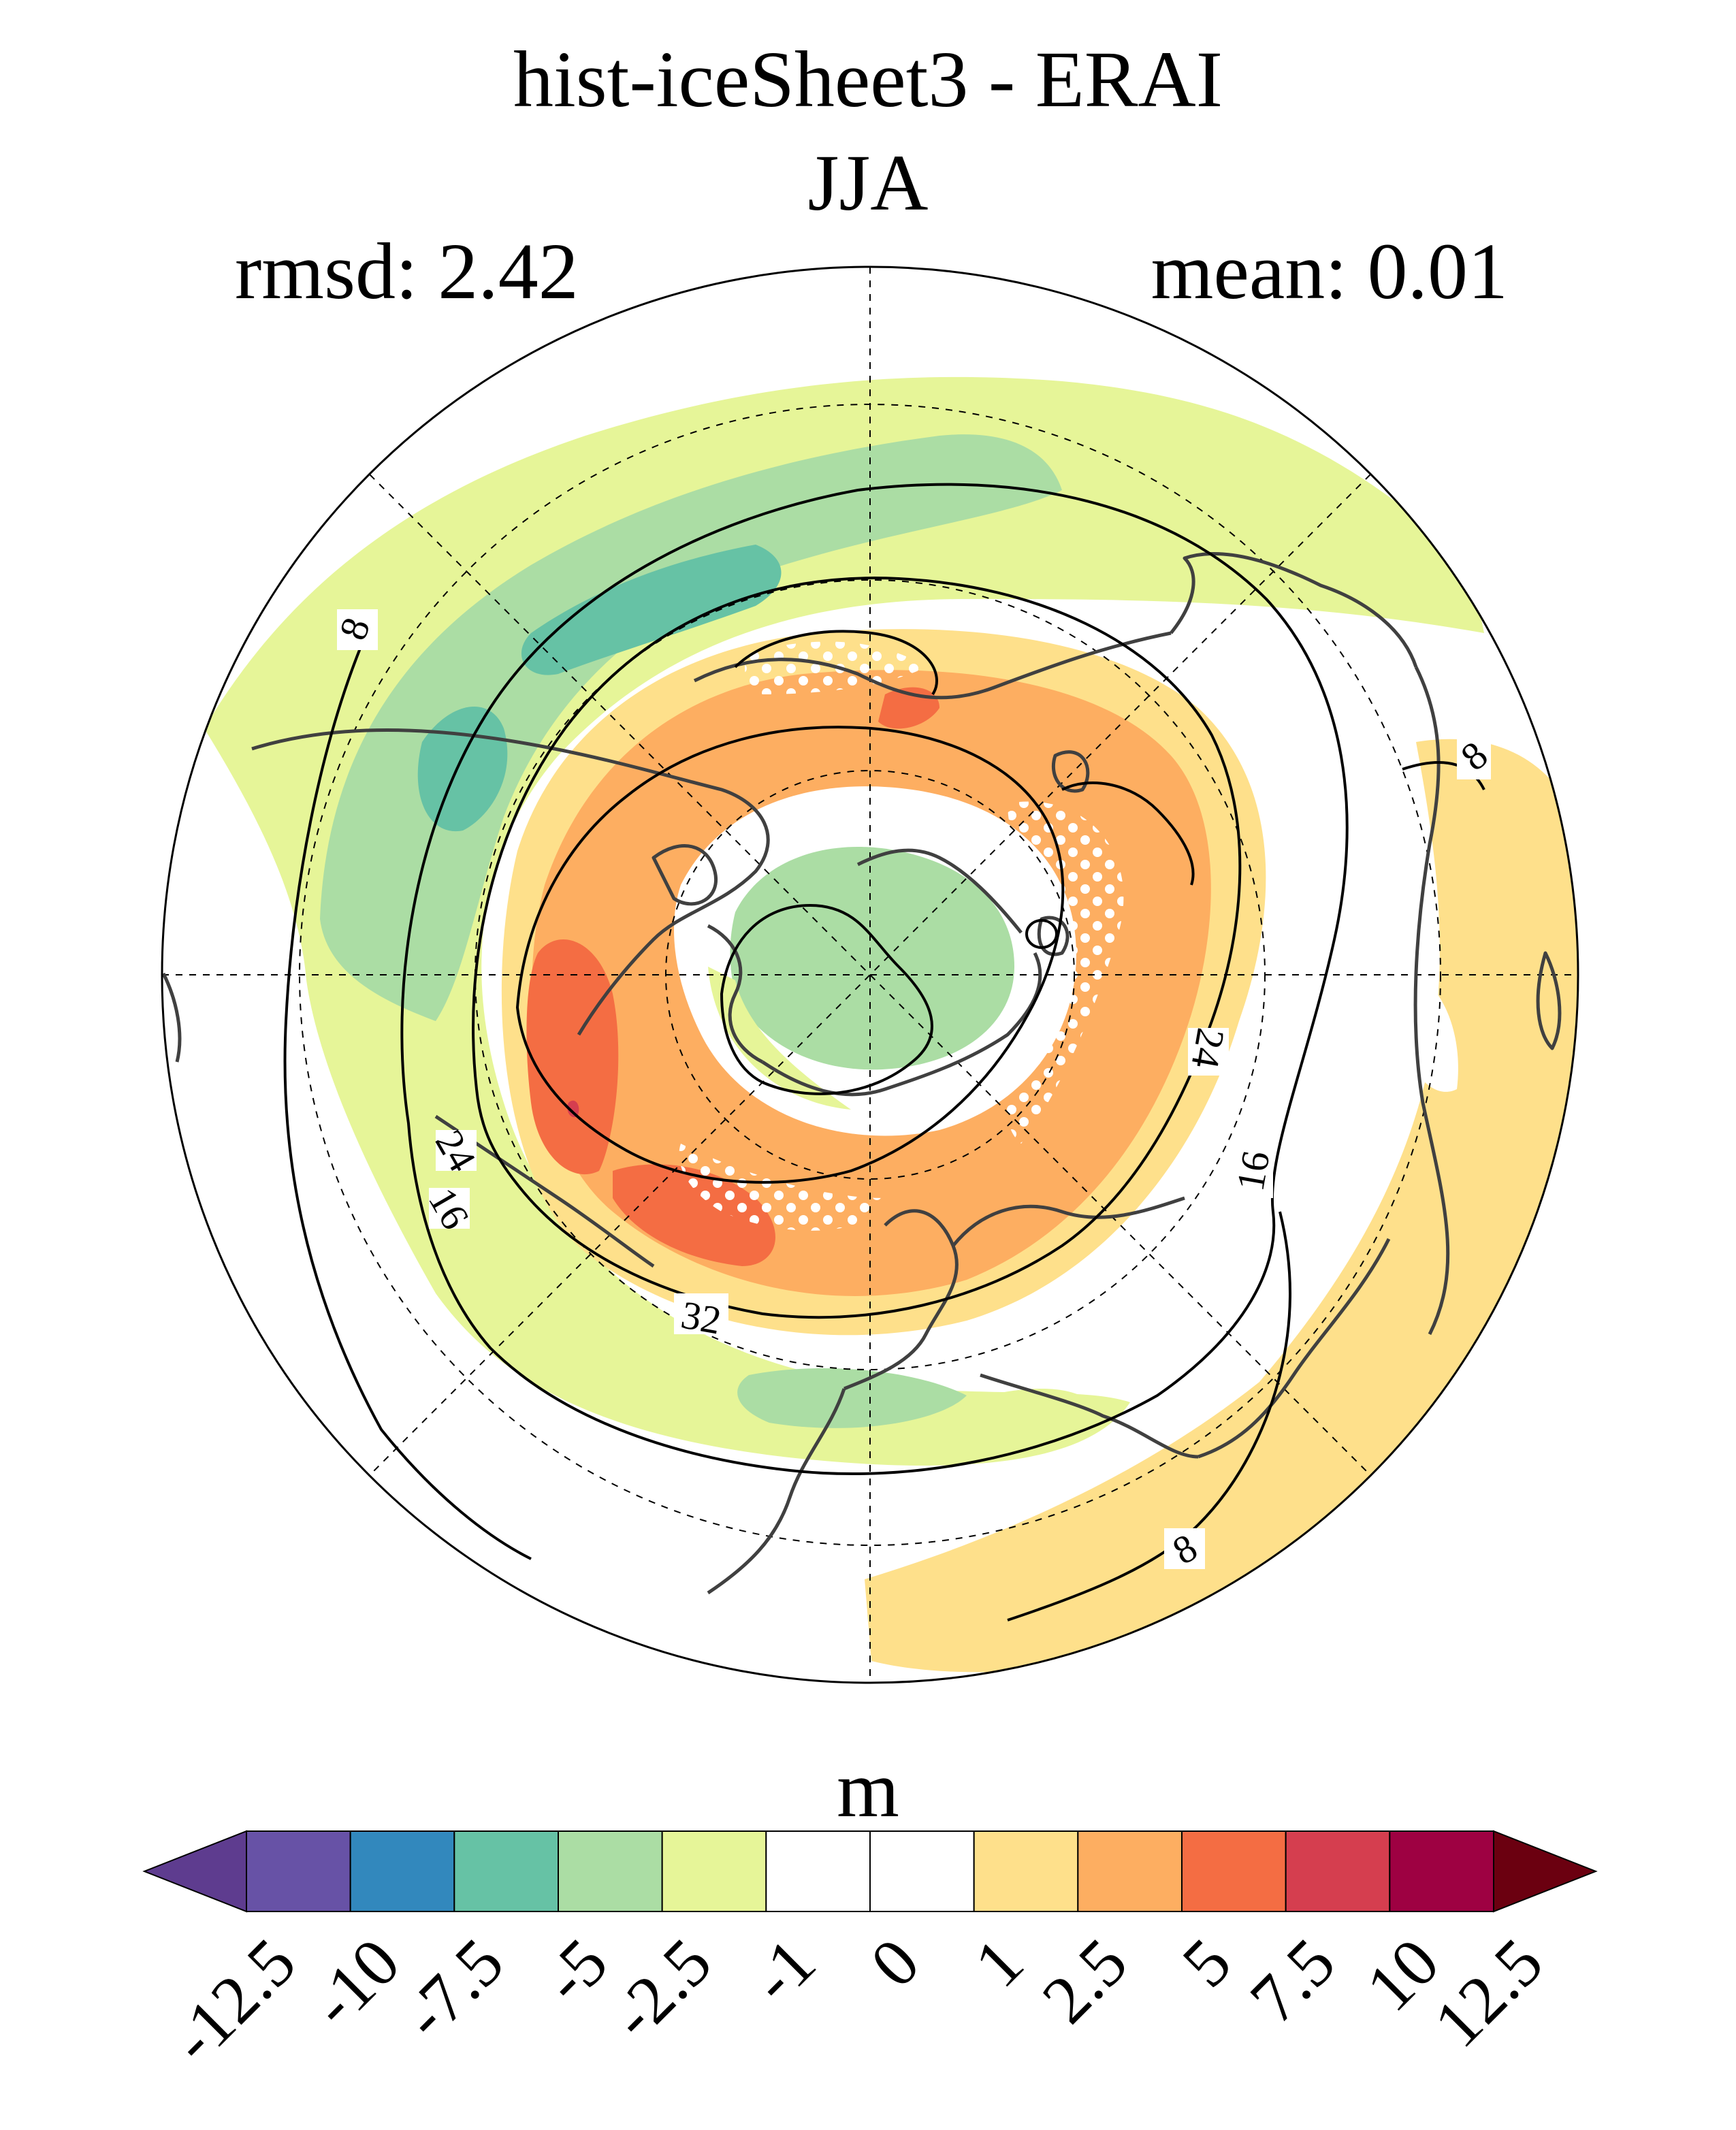 The image size is (1736, 2130). I want to click on contour-inner, so click(827, 999).